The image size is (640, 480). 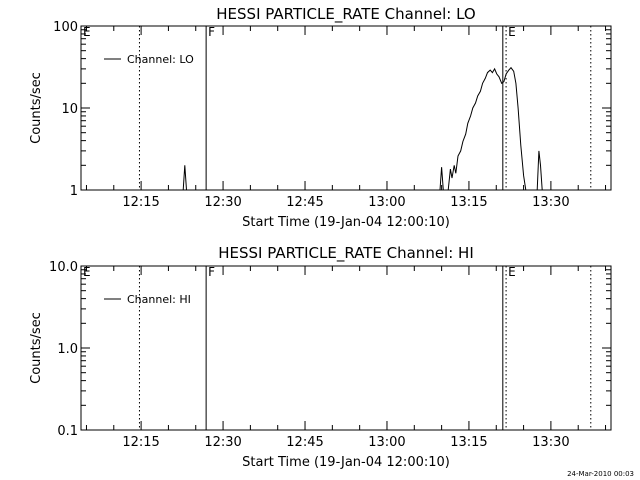 What do you see at coordinates (600, 474) in the screenshot?
I see `footer-timestamp: 24-Mar-2010 00:03` at bounding box center [600, 474].